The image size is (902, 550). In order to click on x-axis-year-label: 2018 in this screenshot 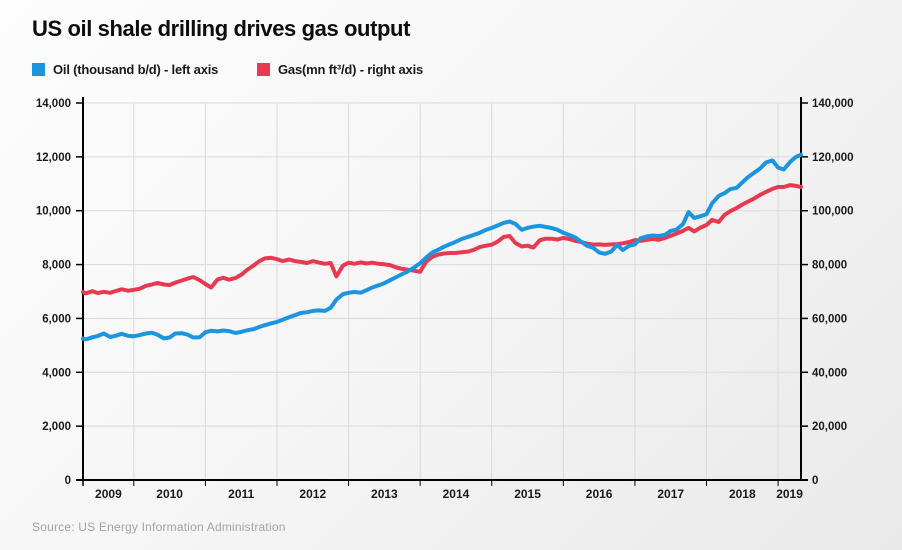, I will do `click(742, 494)`.